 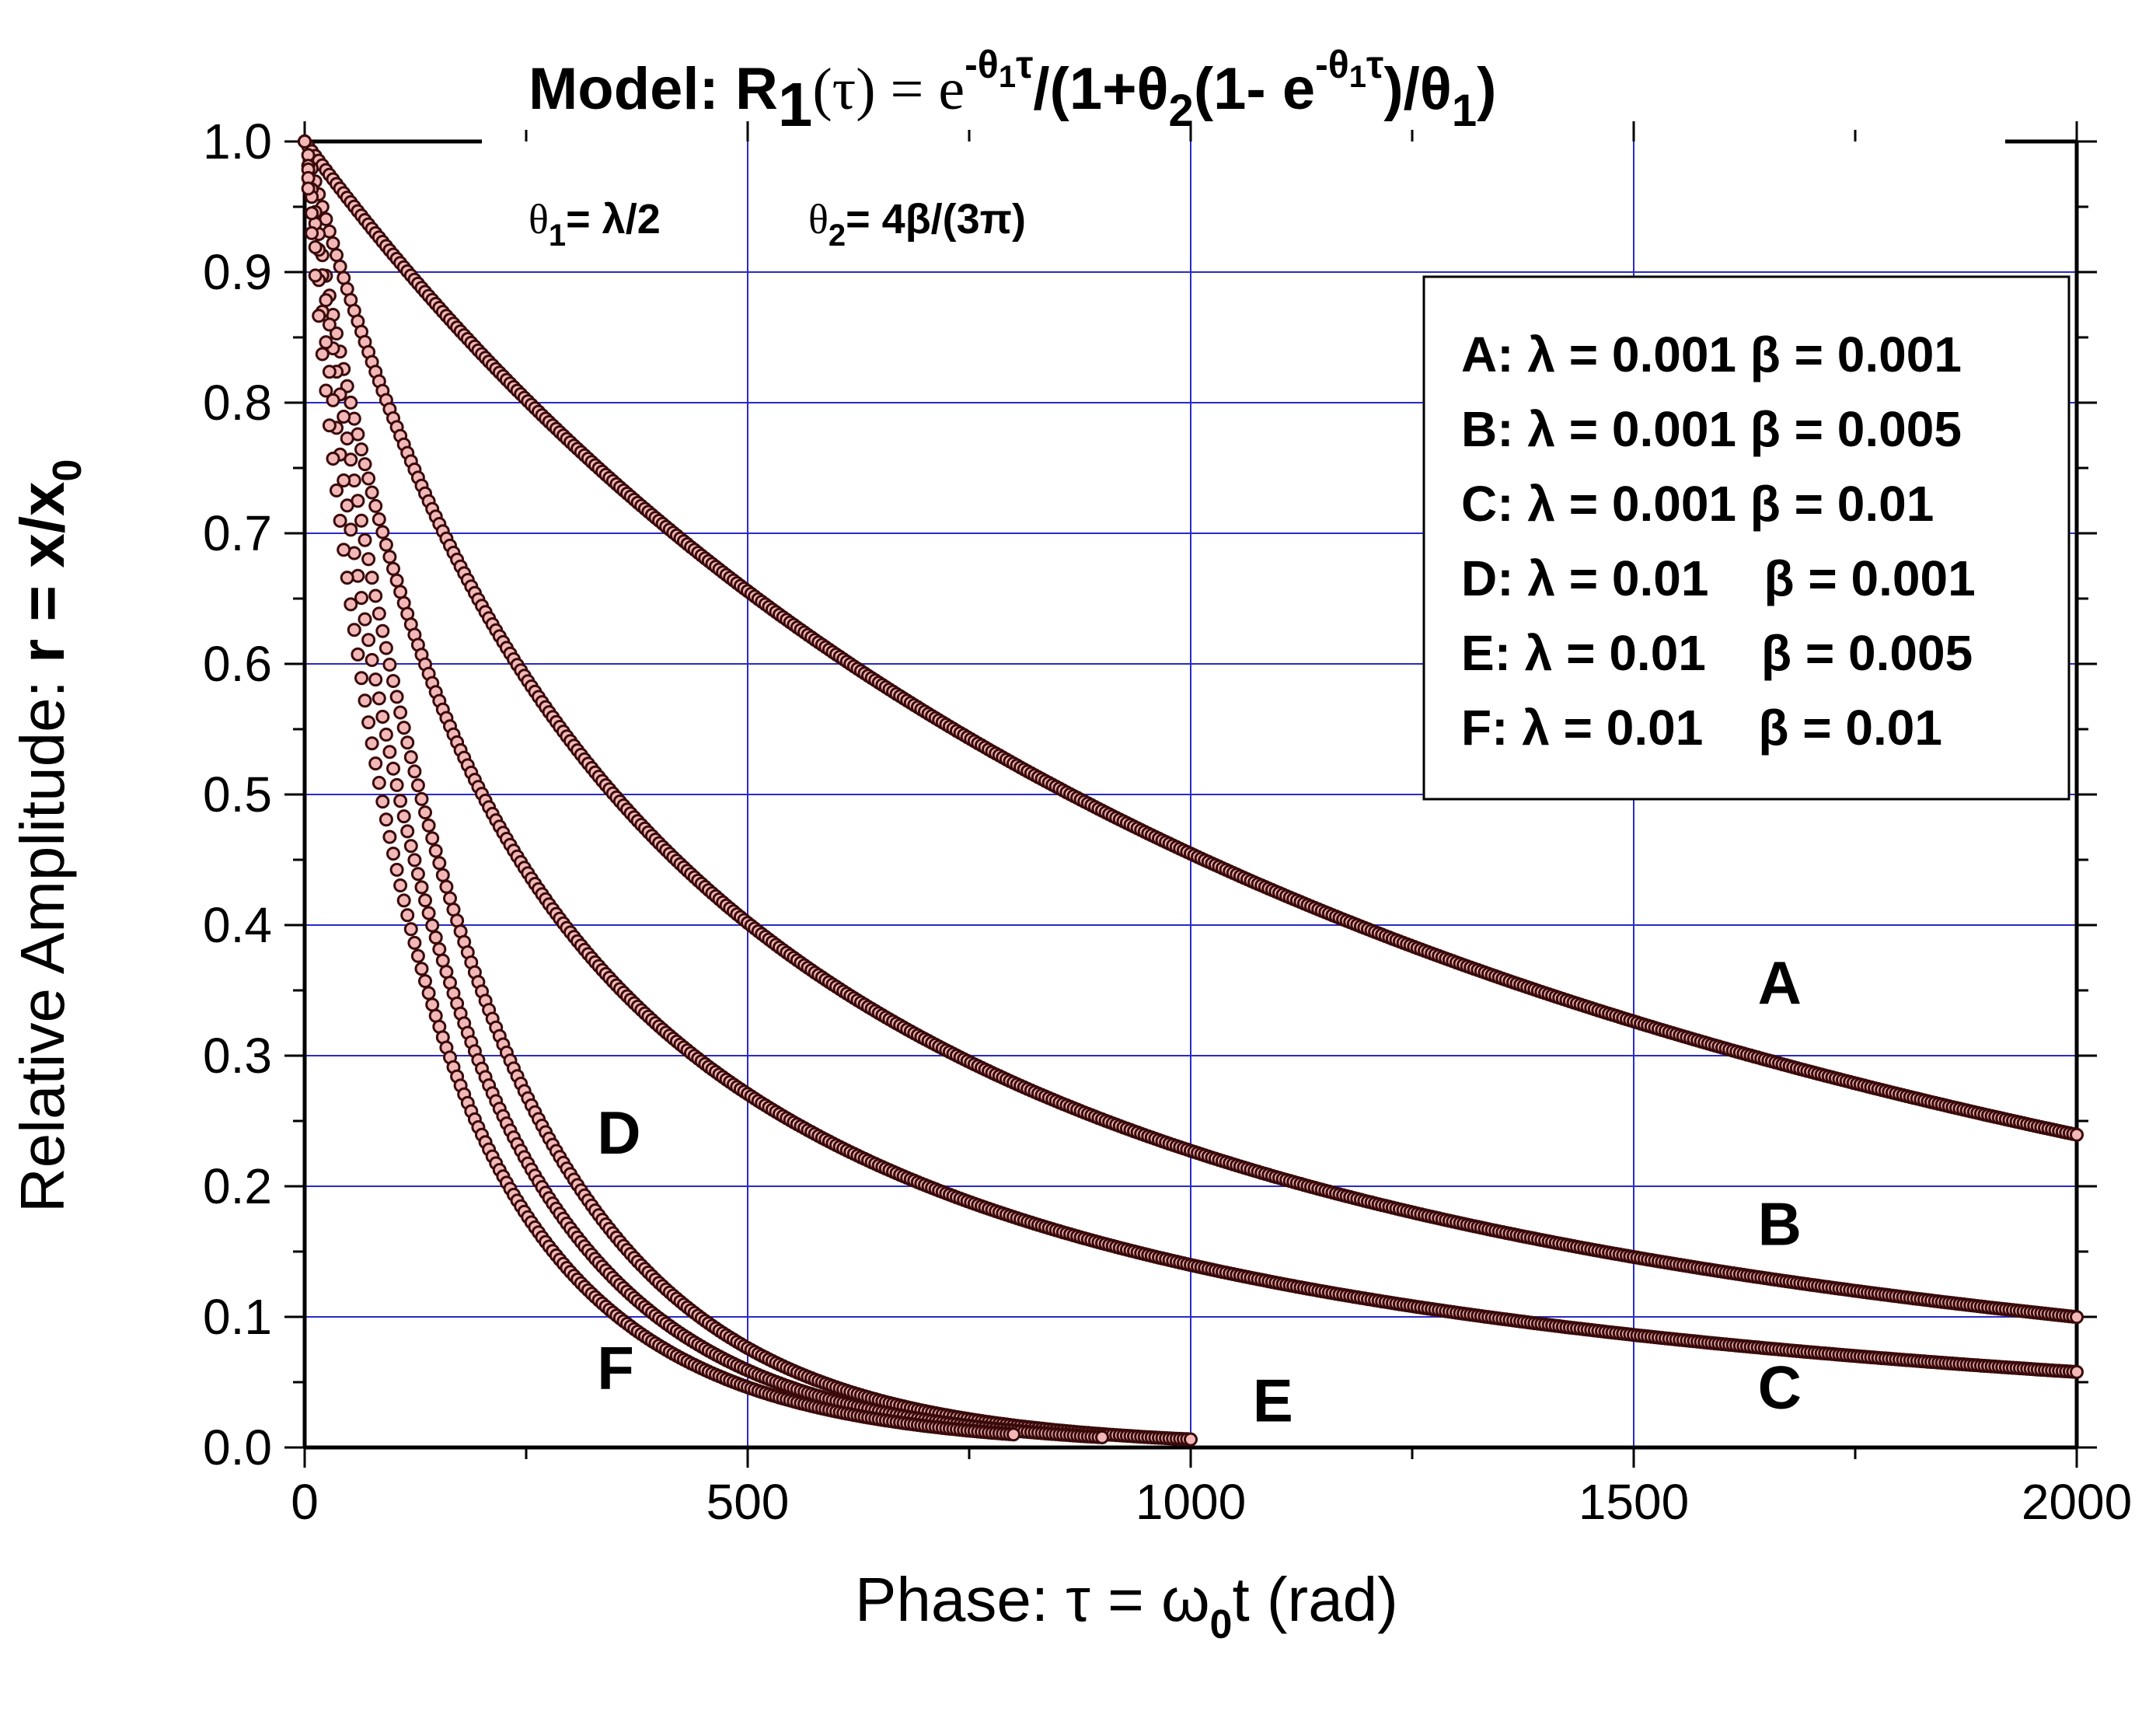 What do you see at coordinates (237, 664) in the screenshot?
I see `y-tick-label: 0.6` at bounding box center [237, 664].